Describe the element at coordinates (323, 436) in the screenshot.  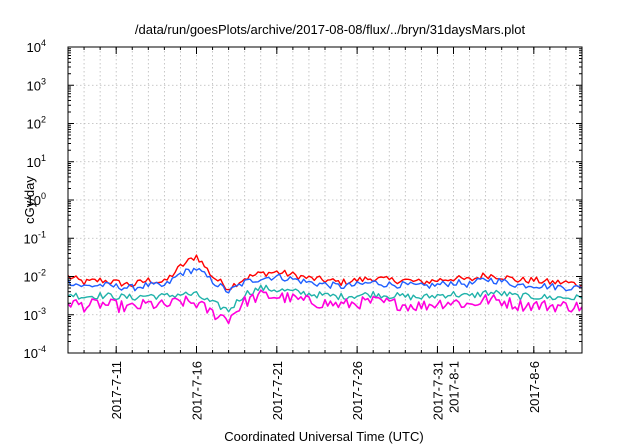
I see `x-axis-label: Coordinated Universal Time (UTC)` at that location.